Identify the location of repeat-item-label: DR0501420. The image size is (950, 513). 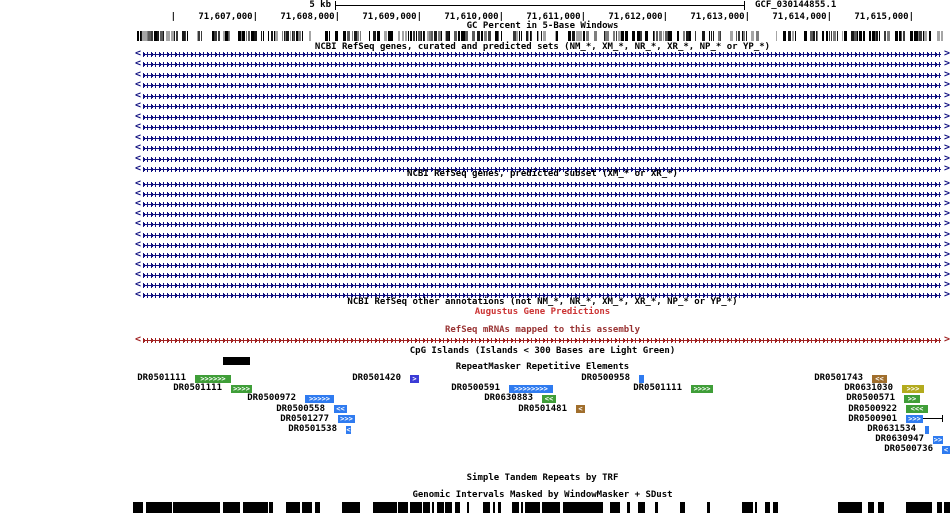
(376, 378).